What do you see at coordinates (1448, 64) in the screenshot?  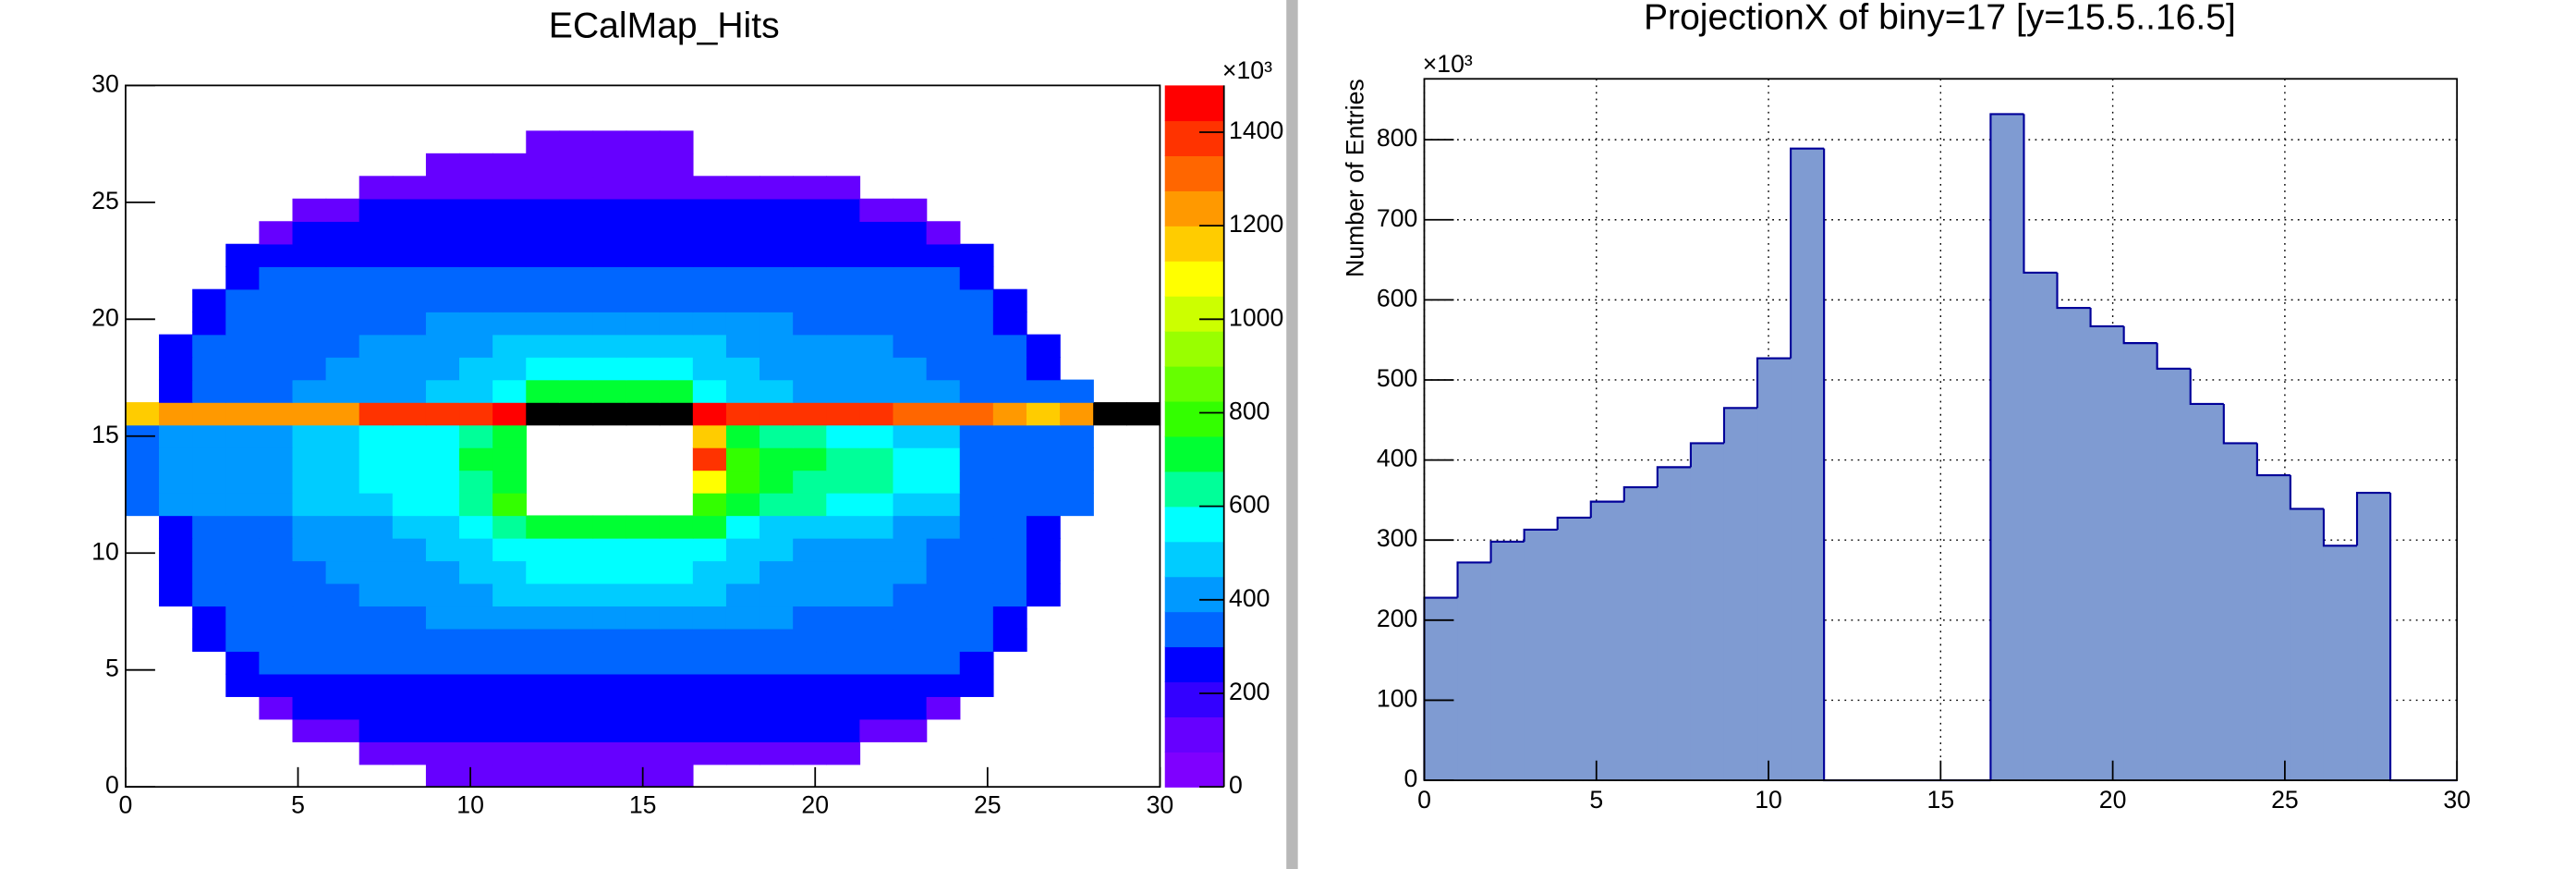 I see `y-multiplier: ×10³` at bounding box center [1448, 64].